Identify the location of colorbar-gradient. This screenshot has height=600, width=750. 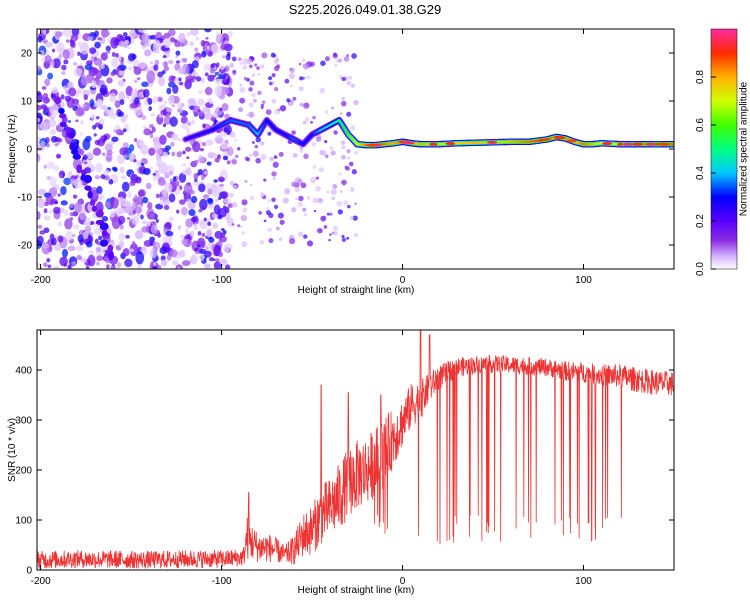
(724, 149).